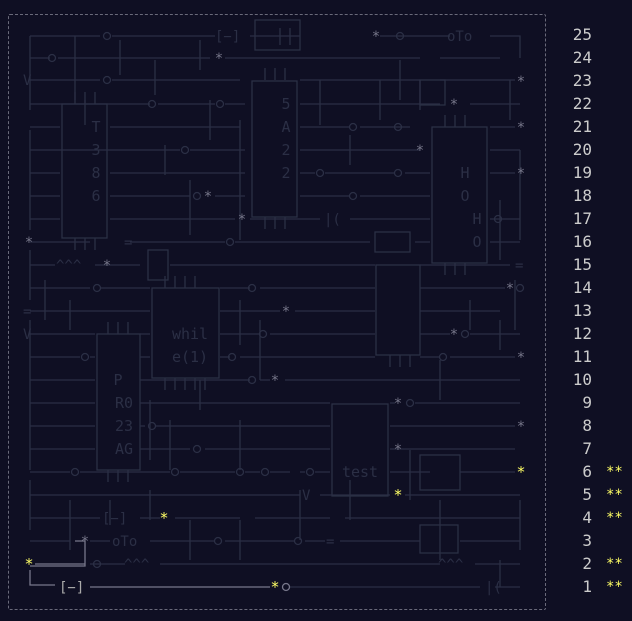 This screenshot has height=621, width=632. I want to click on day-18-row: 18, so click(596, 196).